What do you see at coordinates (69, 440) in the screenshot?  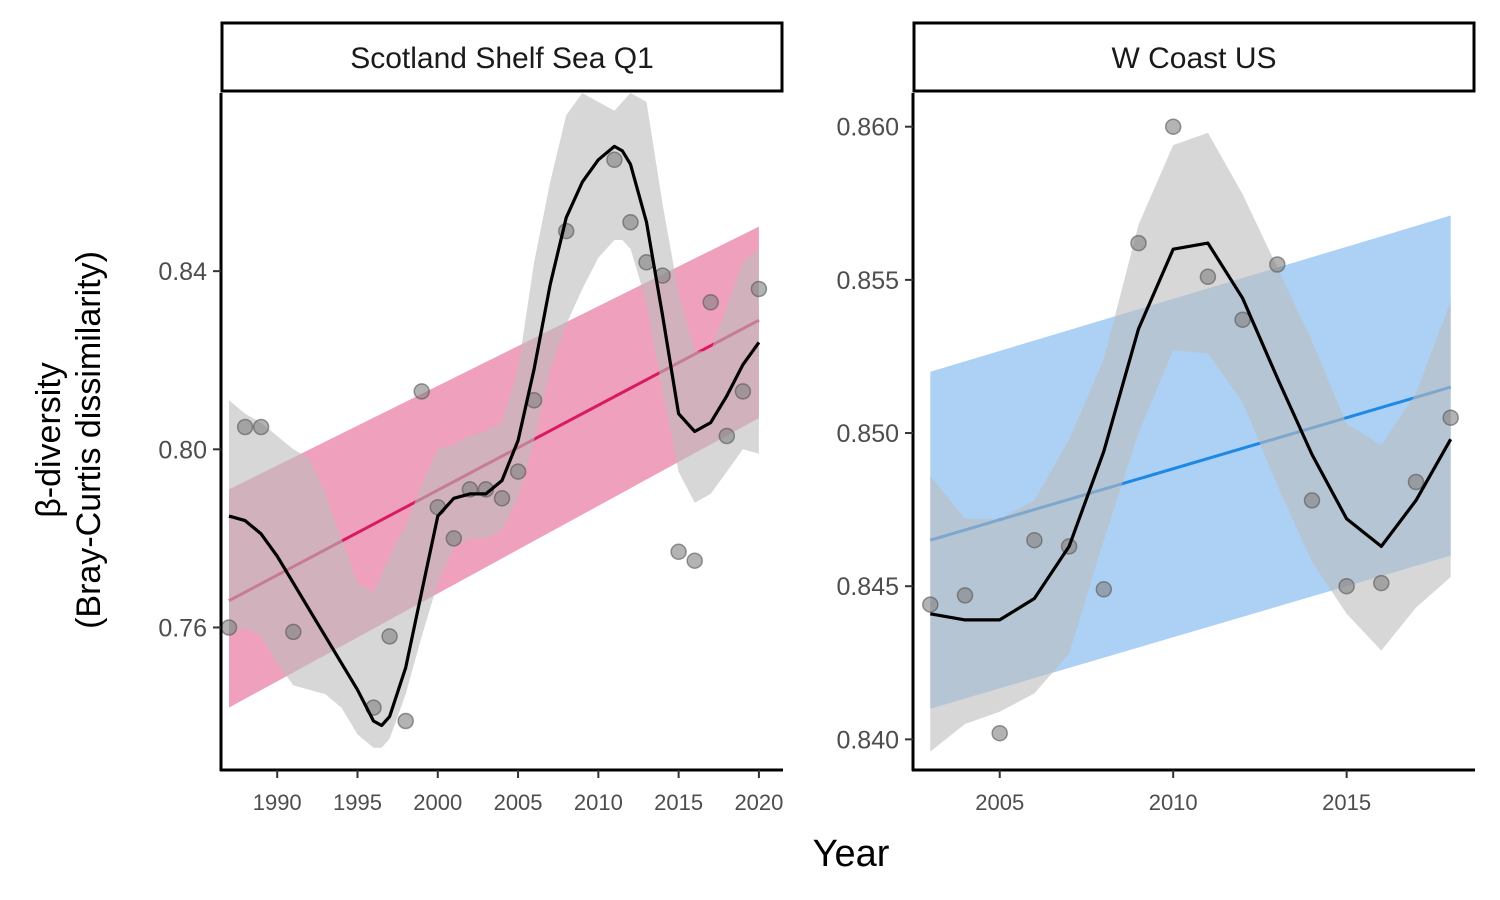 I see `y-axis-title: β-diversity (Bray-Curtis dissimilarity)` at bounding box center [69, 440].